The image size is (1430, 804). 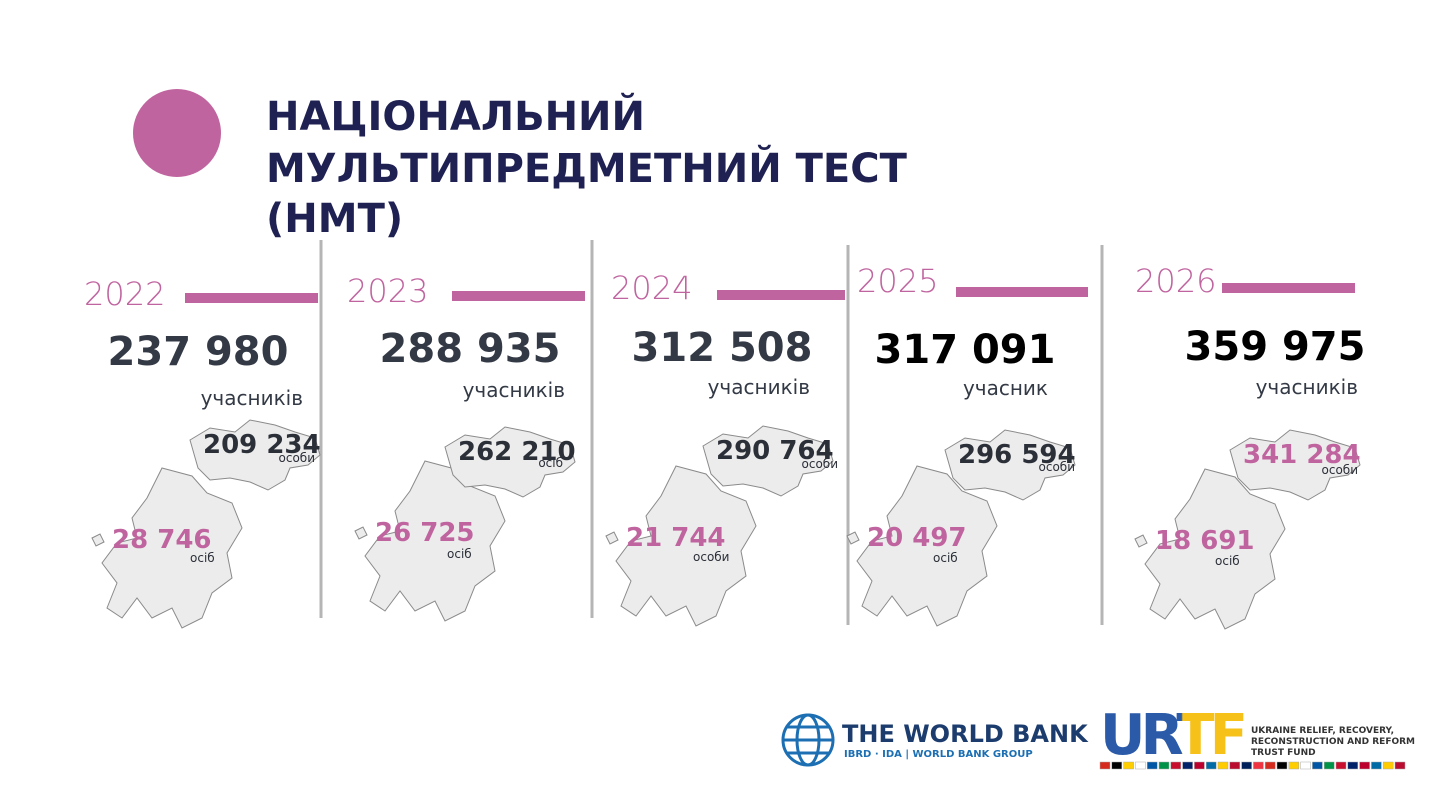 I want to click on total: 317 091, so click(x=965, y=350).